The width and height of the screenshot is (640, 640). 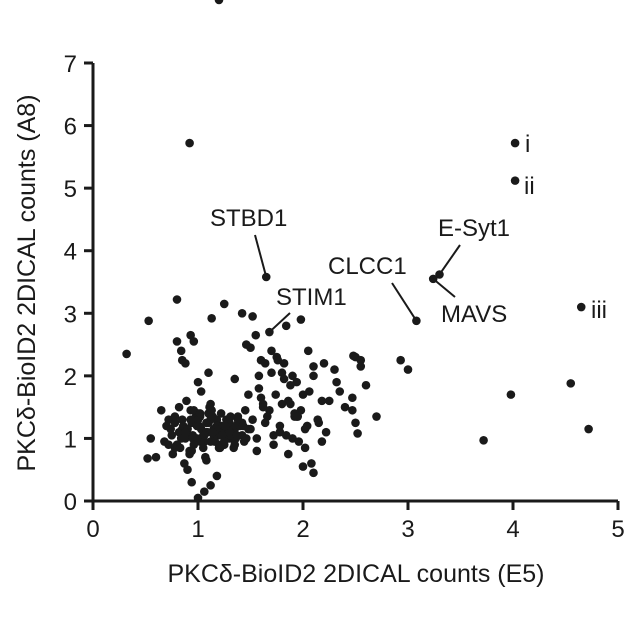 What do you see at coordinates (78, 283) in the screenshot?
I see `y-axis-ticks: 01234567` at bounding box center [78, 283].